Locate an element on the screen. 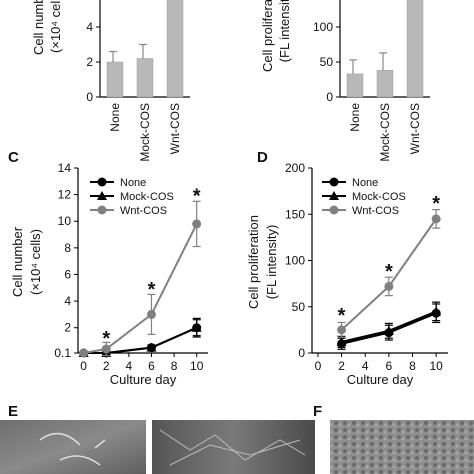 Image resolution: width=474 pixels, height=474 pixels. y-tick-label: 8 is located at coordinates (67, 248).